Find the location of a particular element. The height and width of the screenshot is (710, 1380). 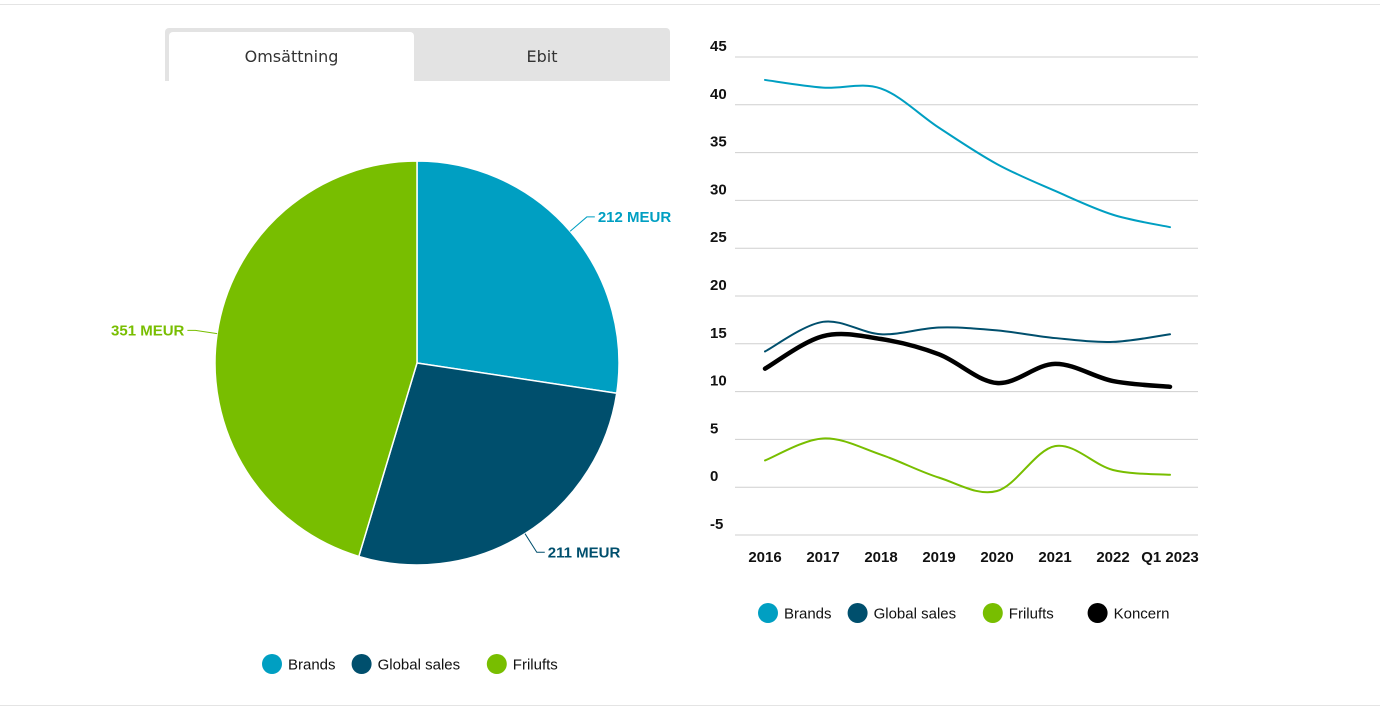

y-tick-label: 20 is located at coordinates (718, 285).